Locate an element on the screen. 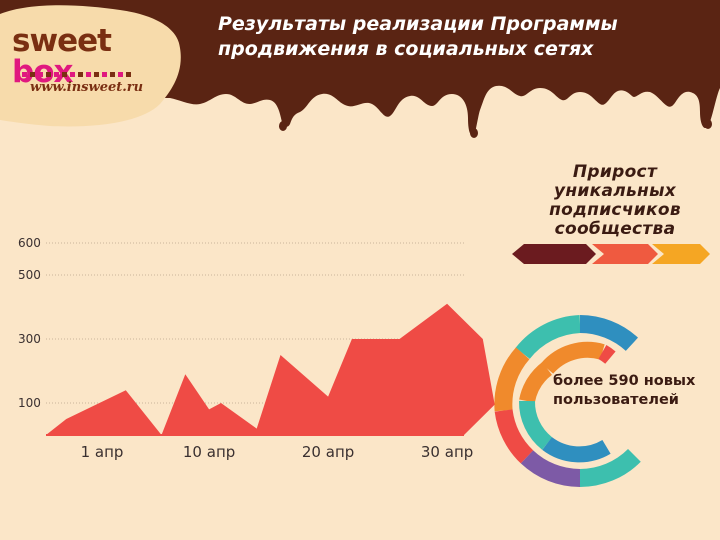  logo-blob is located at coordinates (90, 66).